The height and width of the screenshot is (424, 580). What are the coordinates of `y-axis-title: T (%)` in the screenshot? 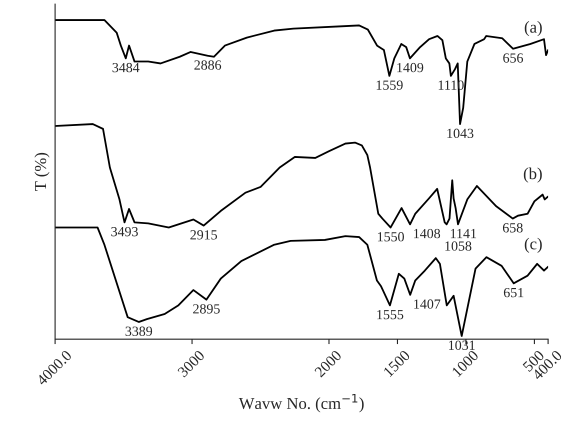 It's located at (42, 171).